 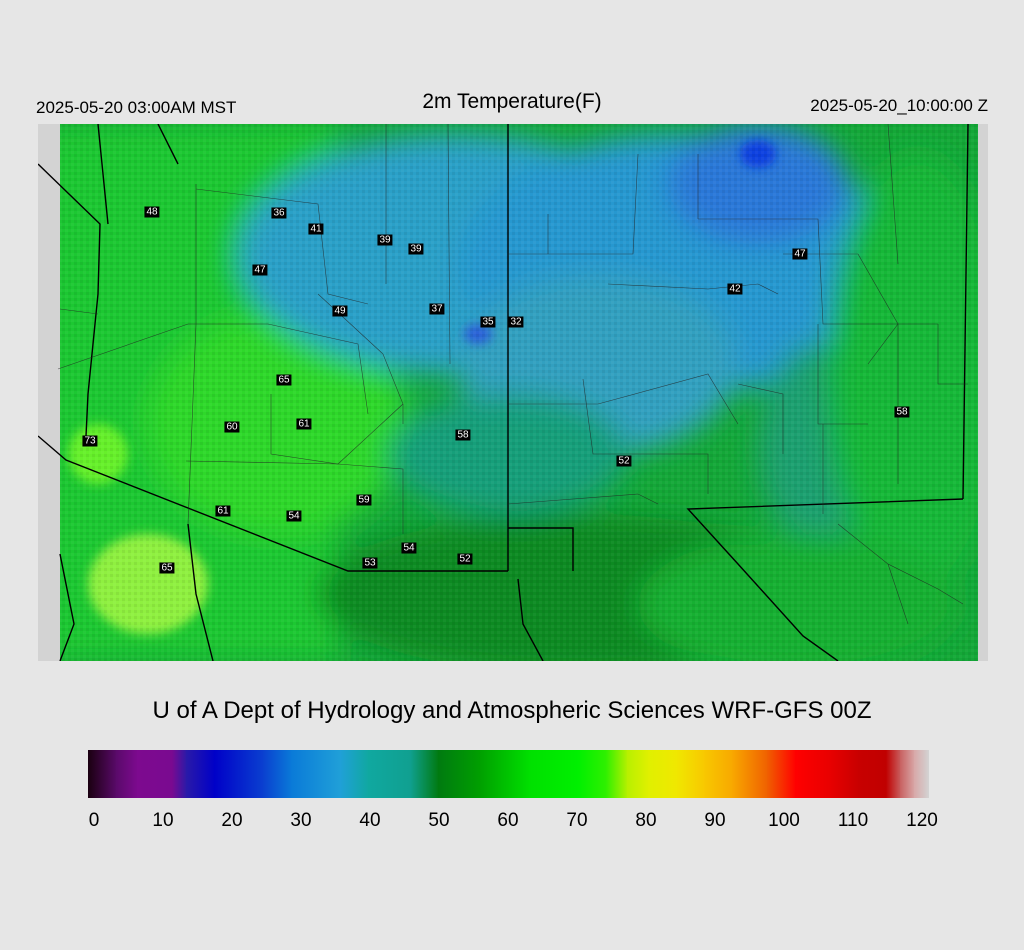 I want to click on station-temp-label: 32, so click(x=516, y=322).